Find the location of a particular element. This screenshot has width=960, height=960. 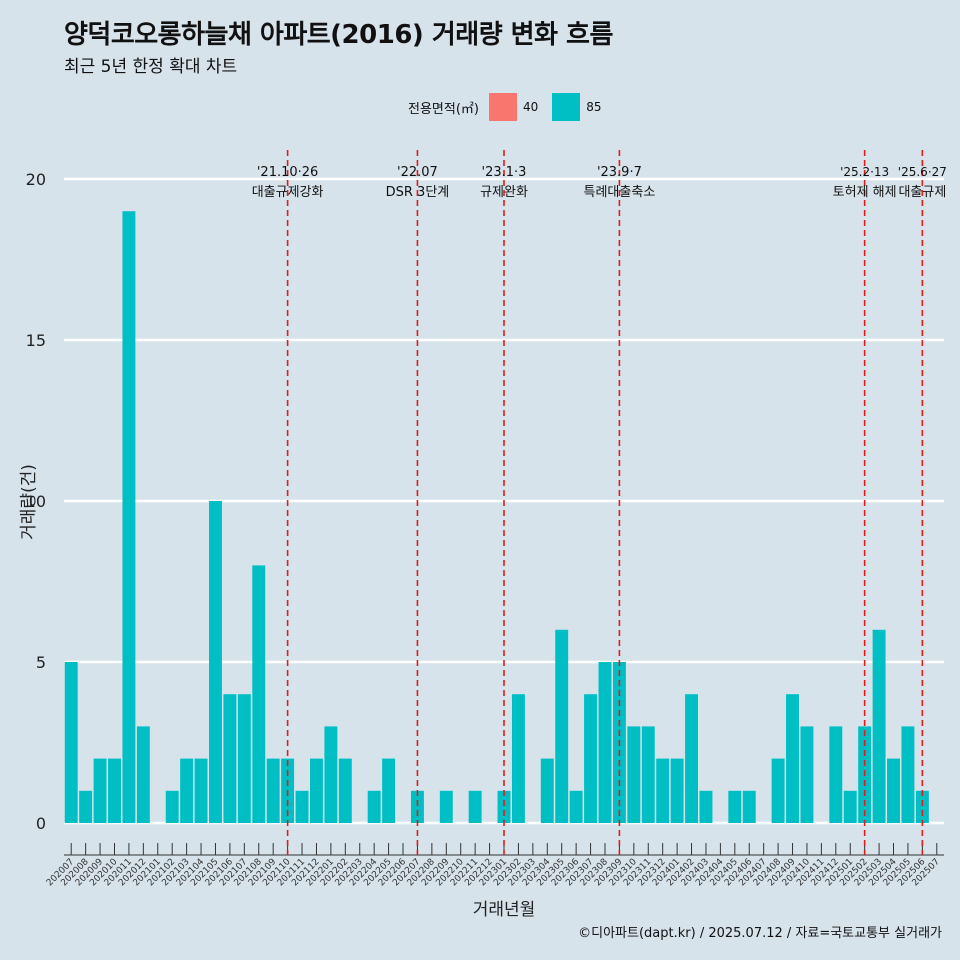

chart-subtitle: 최근 5년 한정 확대 차트 is located at coordinates (151, 67).